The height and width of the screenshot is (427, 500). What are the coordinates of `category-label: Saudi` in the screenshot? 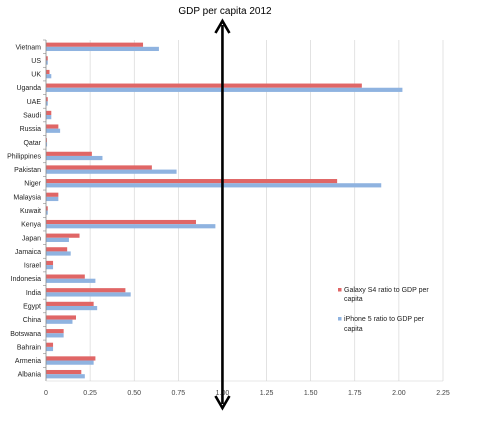 It's located at (32, 116).